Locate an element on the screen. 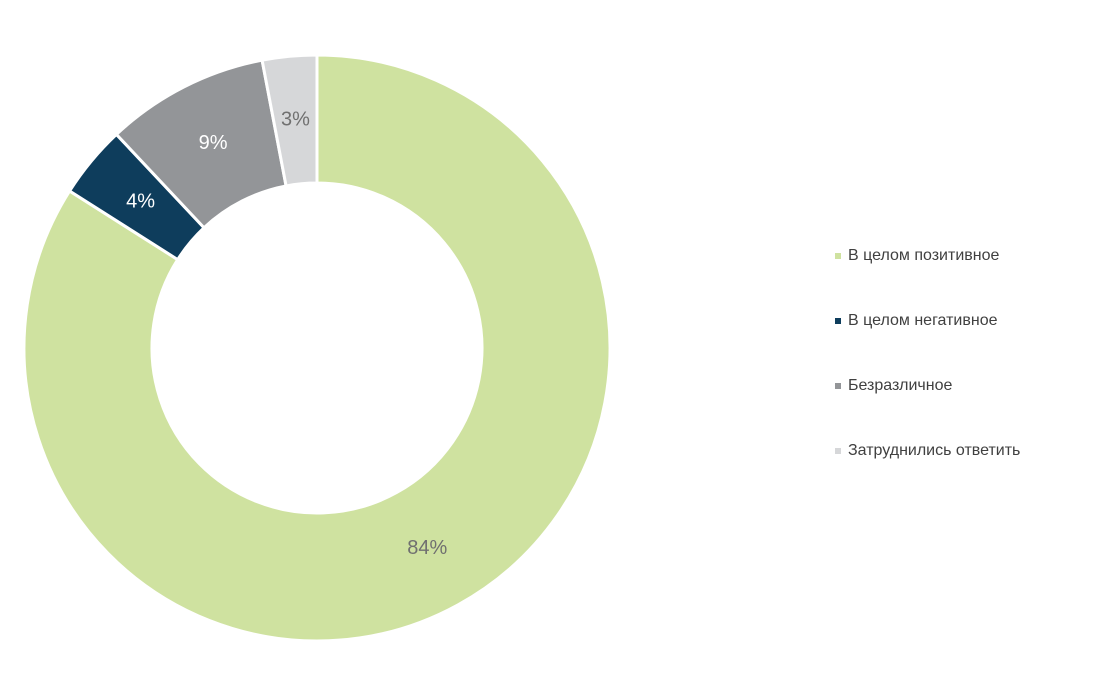 The image size is (1098, 673). legend-label: В целом негативное is located at coordinates (923, 320).